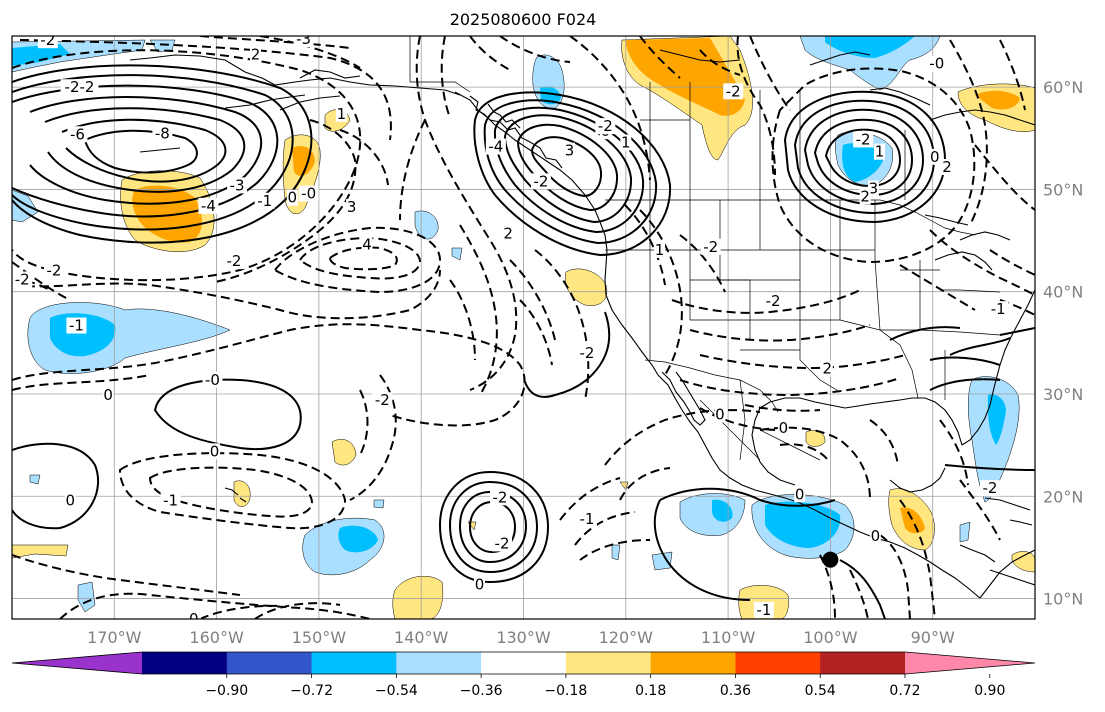  Describe the element at coordinates (626, 637) in the screenshot. I see `lon-tick-label: 120°W` at that location.